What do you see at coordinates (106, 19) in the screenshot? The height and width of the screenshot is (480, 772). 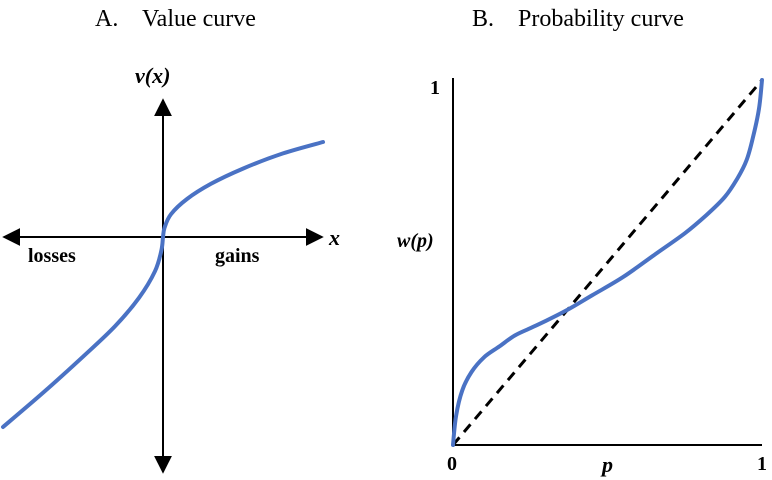 I see `panel-a-label: A.` at bounding box center [106, 19].